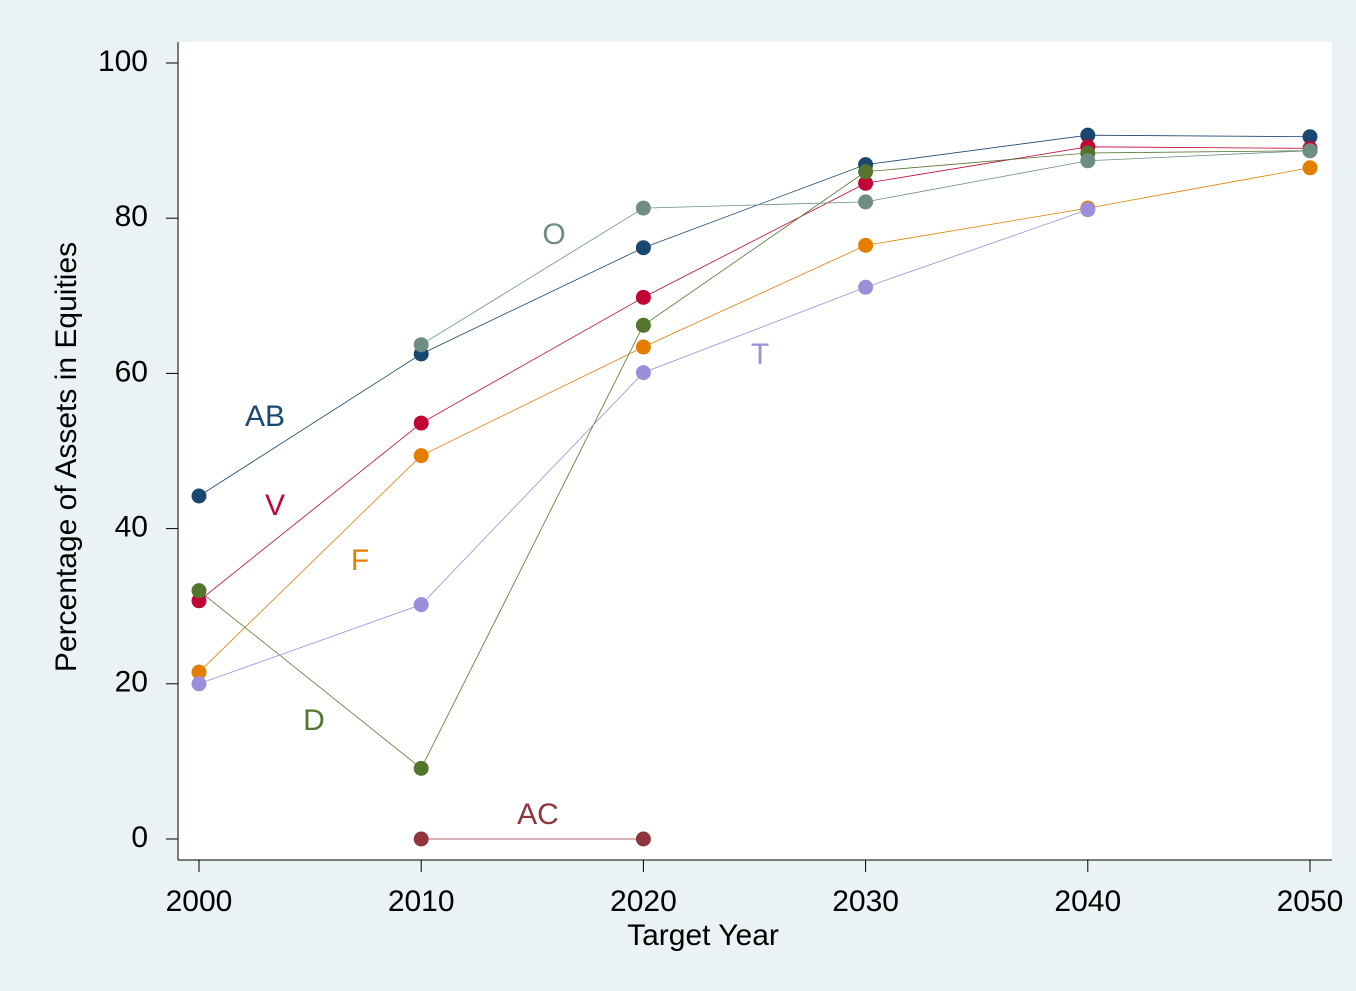  Describe the element at coordinates (643, 901) in the screenshot. I see `x-tick-label: 2020` at that location.